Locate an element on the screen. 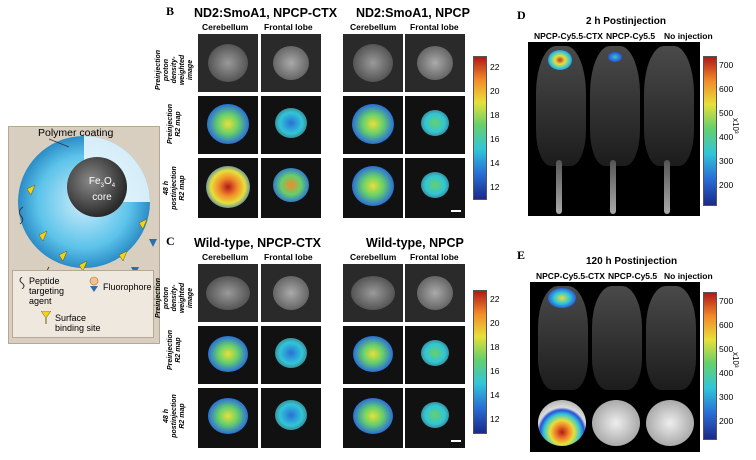 This screenshot has height=460, width=756. cbar-e-tick-600: 600 is located at coordinates (726, 325).